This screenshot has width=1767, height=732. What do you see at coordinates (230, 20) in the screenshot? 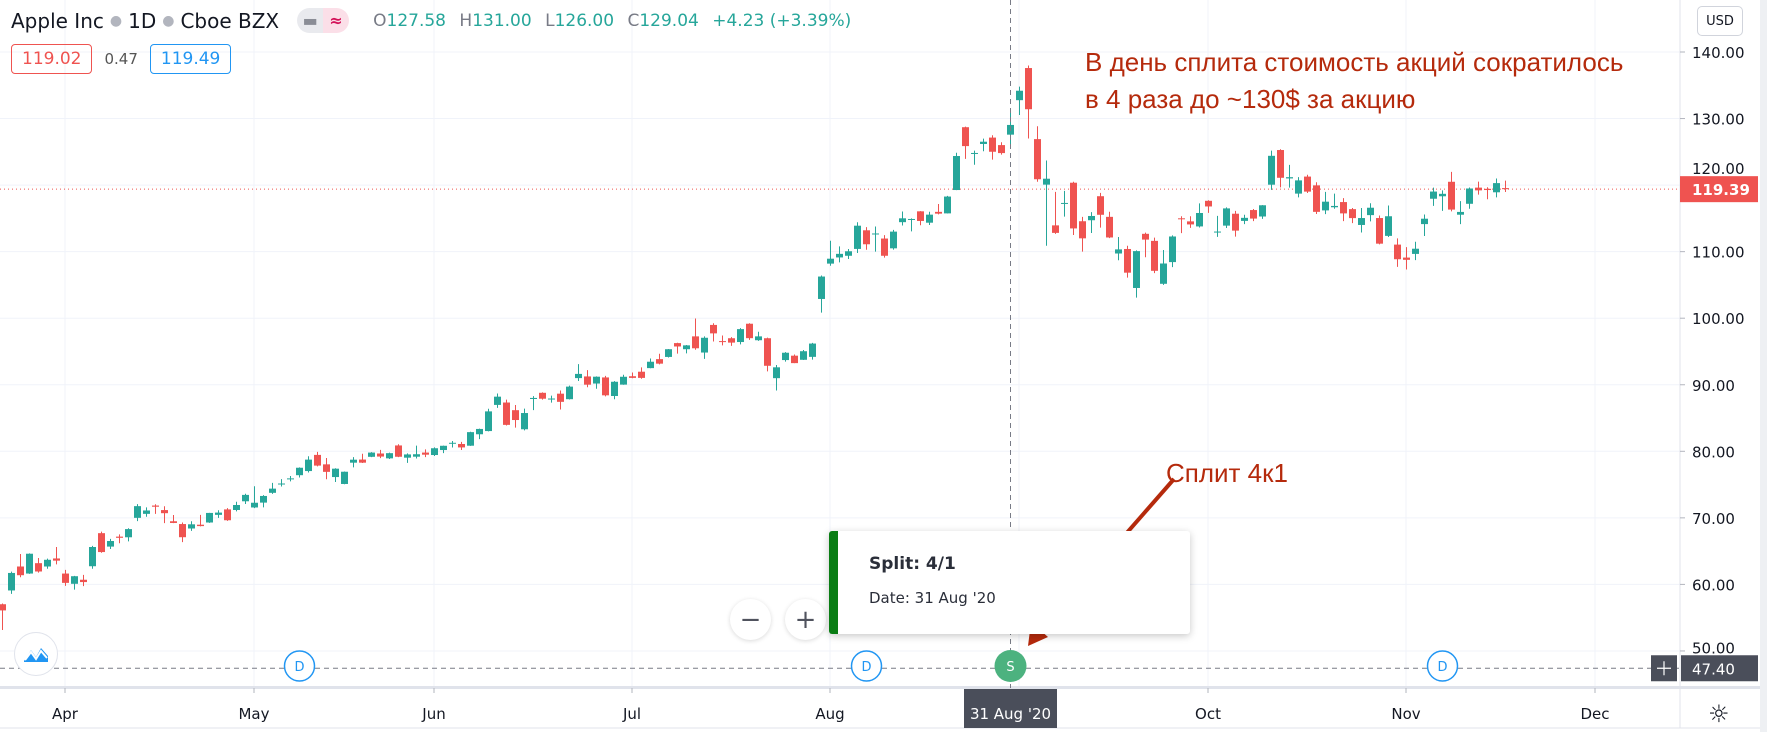
I see `exchange-label: Cboe BZX` at bounding box center [230, 20].